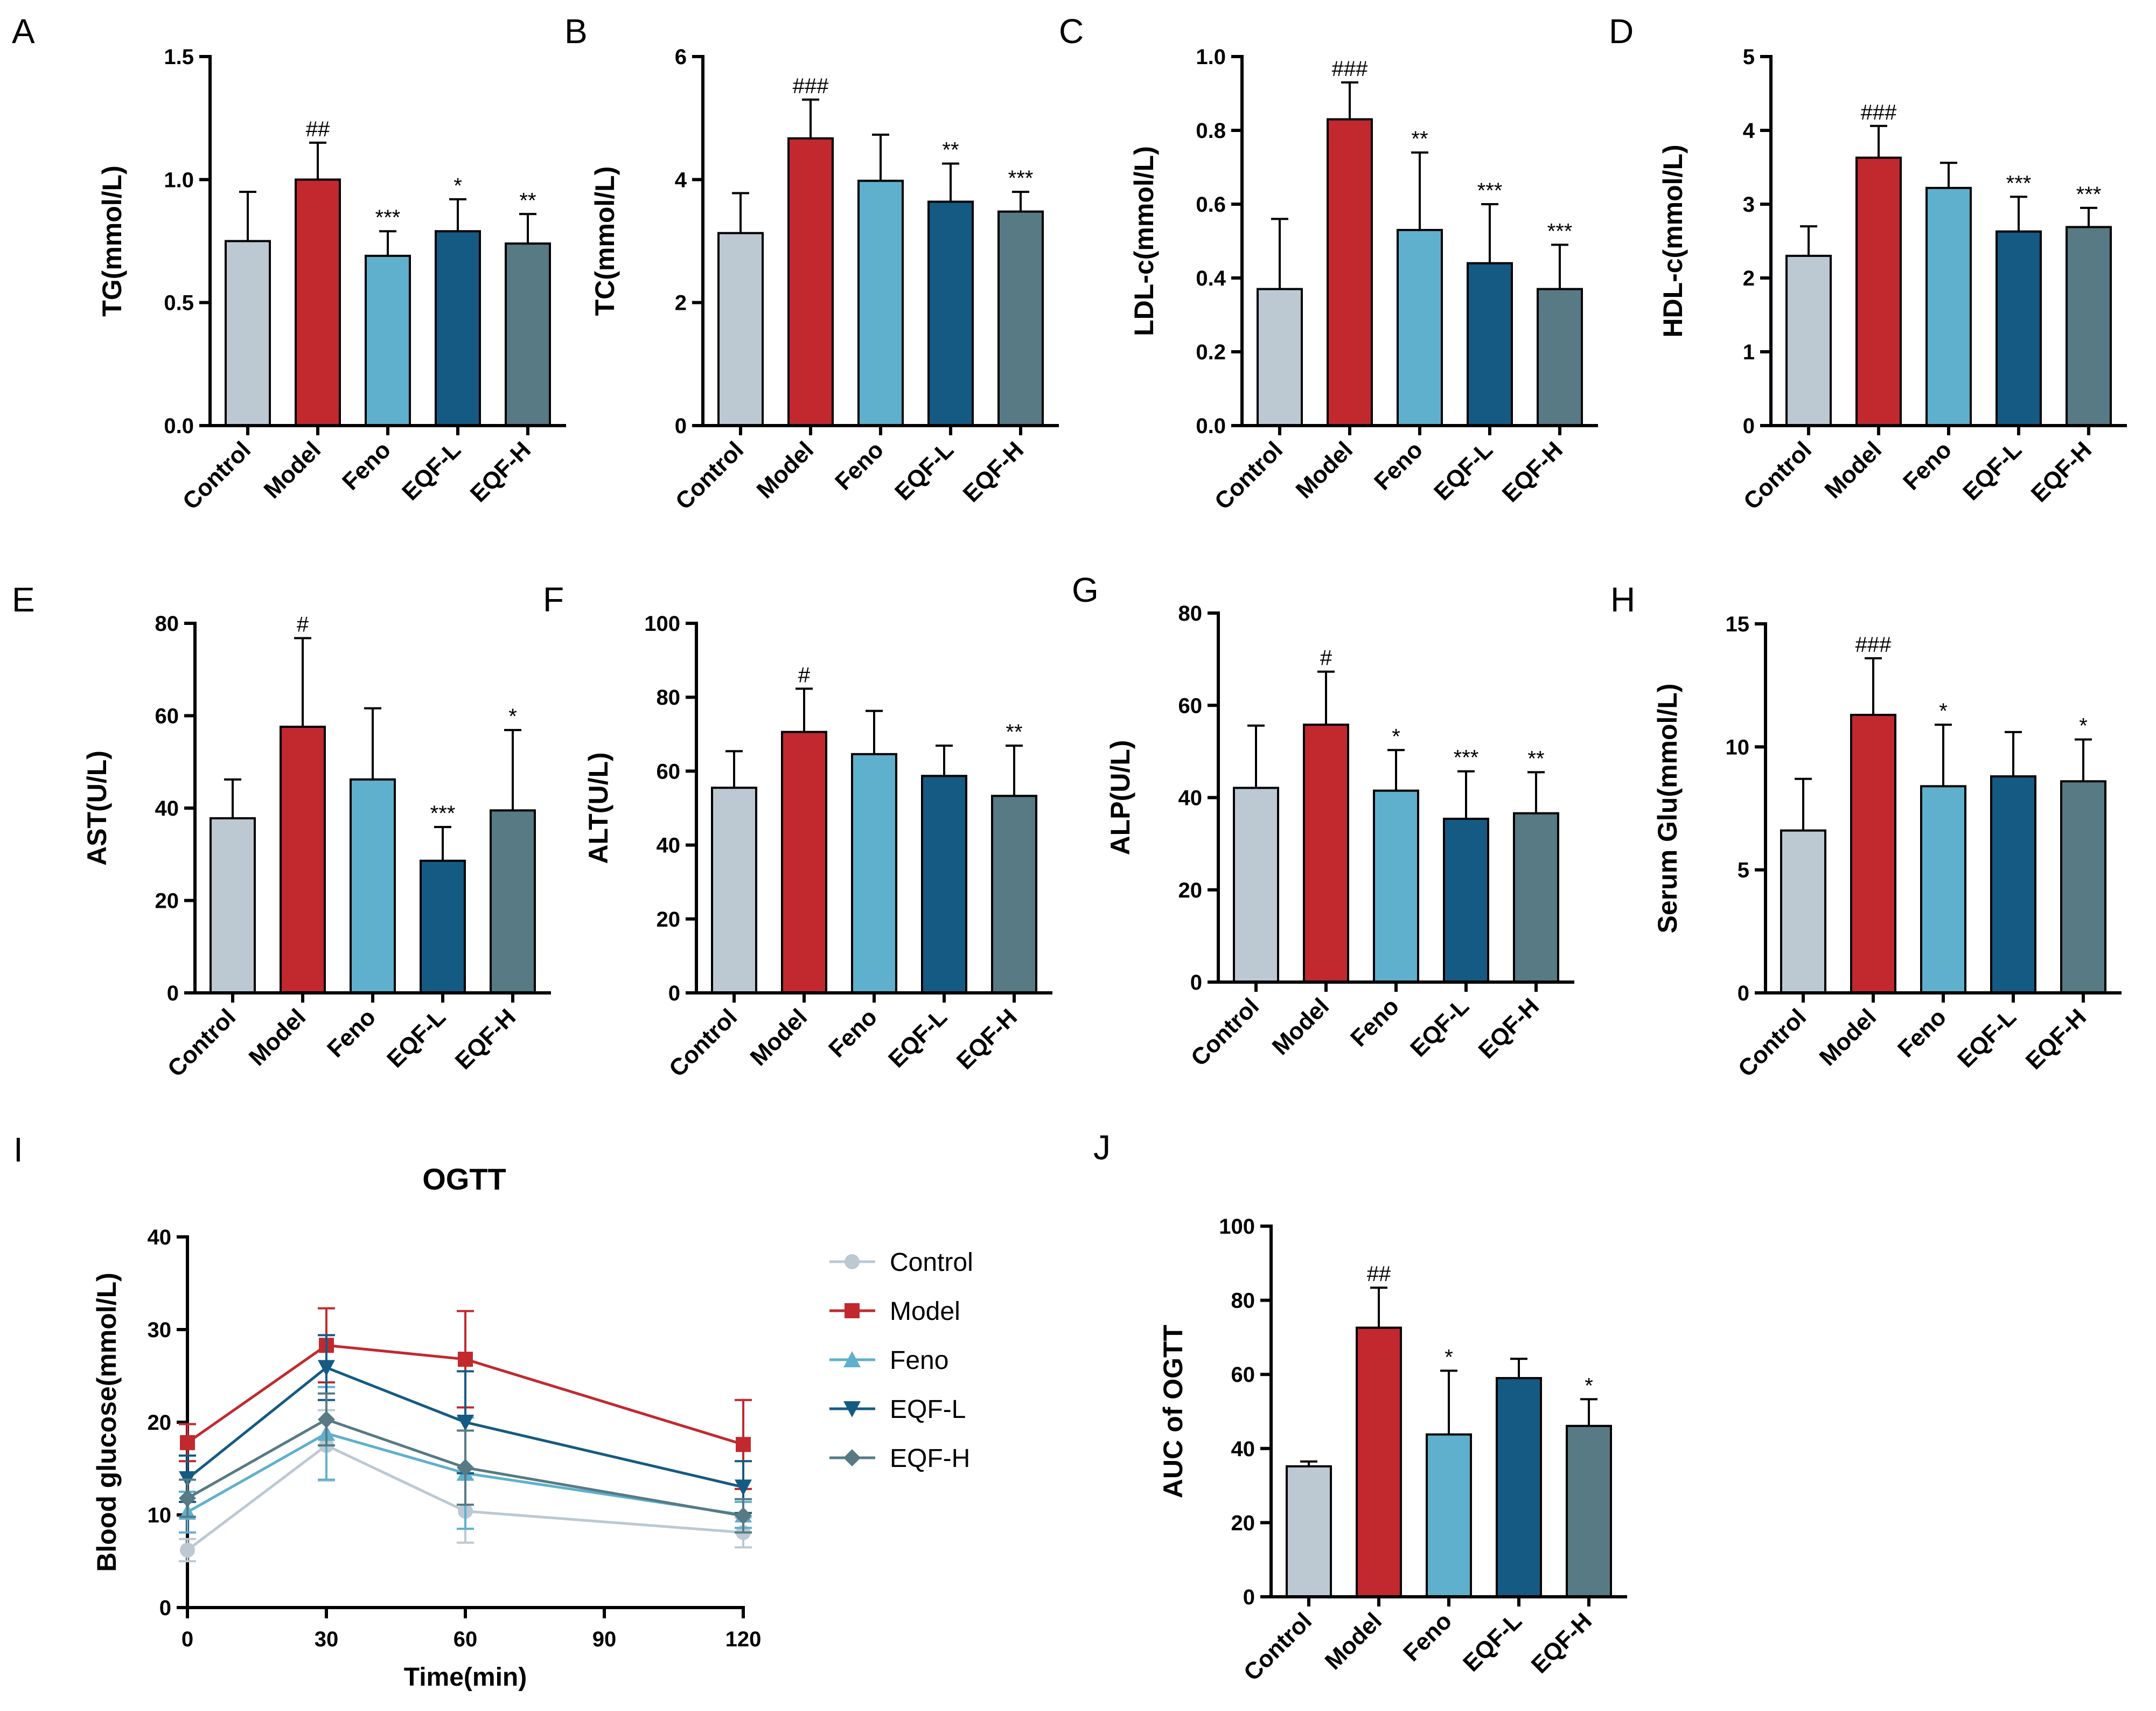 Image resolution: width=2156 pixels, height=1711 pixels. Describe the element at coordinates (605, 241) in the screenshot. I see `y-axis-title: TC(mmol/L)` at that location.